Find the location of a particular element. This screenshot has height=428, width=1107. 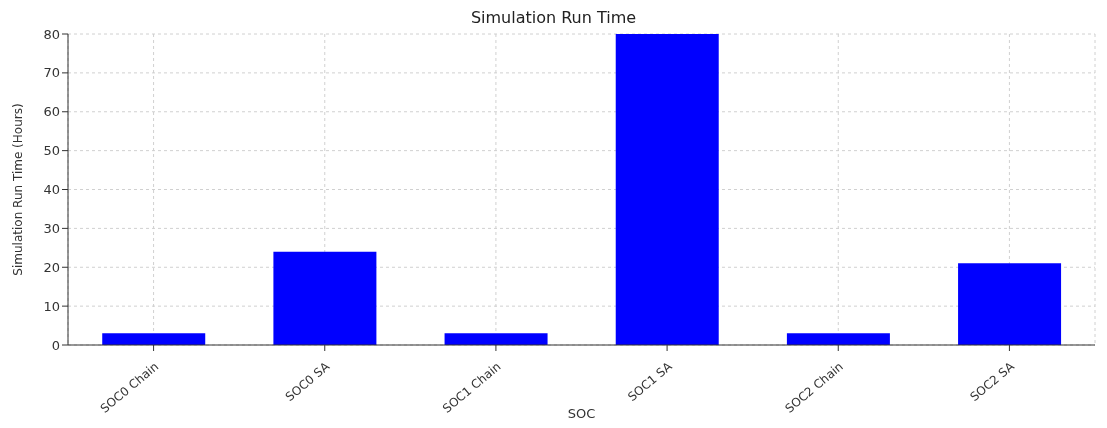

y-tick-label: 30 is located at coordinates (51, 228).